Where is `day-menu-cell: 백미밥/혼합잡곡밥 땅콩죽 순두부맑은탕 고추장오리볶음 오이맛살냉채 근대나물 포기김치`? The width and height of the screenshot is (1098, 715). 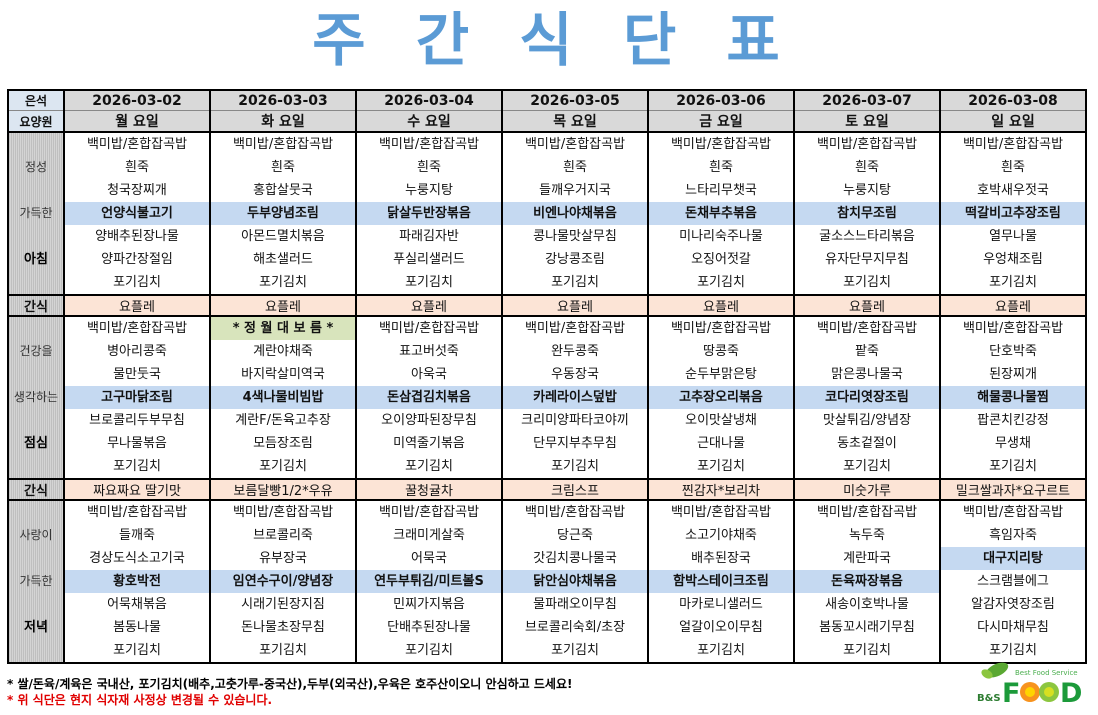
day-menu-cell: 백미밥/혼합잡곡밥 땅콩죽 순두부맑은탕 고추장오리볶음 오이맛살냉채 근대나물 포기김치 is located at coordinates (721, 397).